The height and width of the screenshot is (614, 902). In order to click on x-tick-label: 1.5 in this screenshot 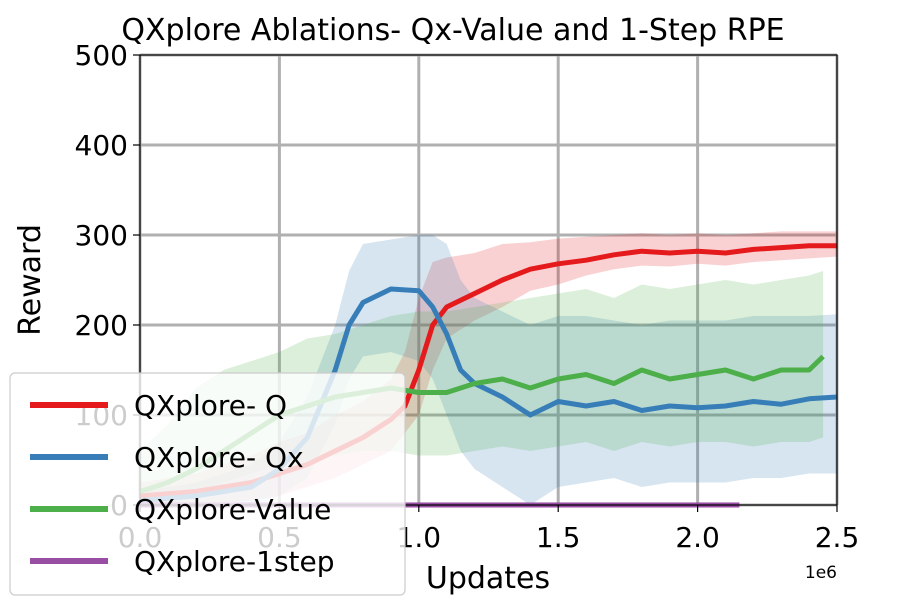, I will do `click(558, 537)`.